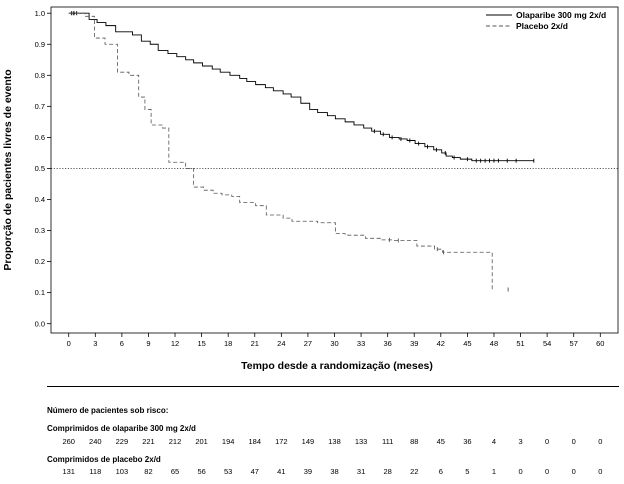 This screenshot has height=484, width=624. I want to click on risk-count: 1, so click(494, 471).